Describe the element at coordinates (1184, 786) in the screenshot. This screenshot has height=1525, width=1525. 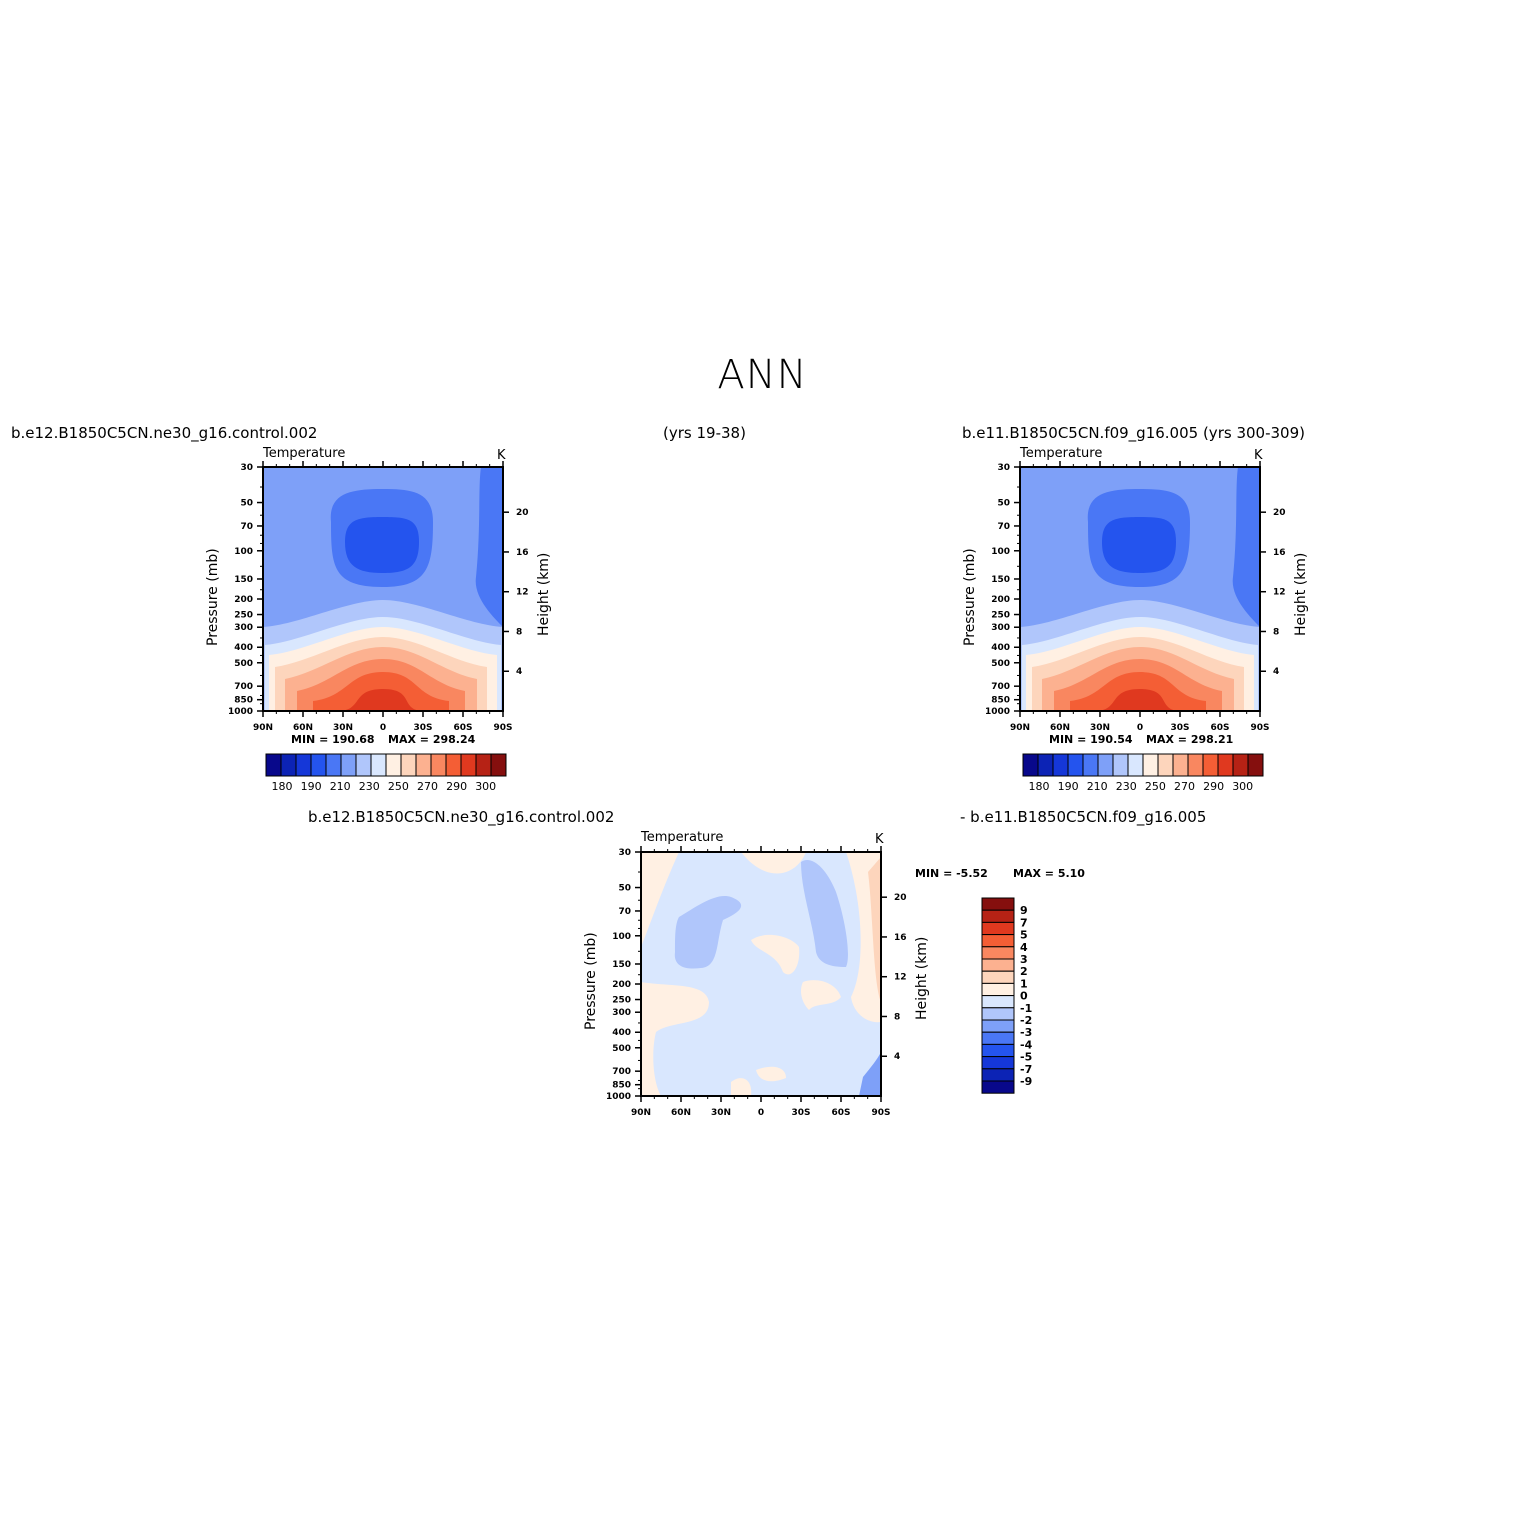
I see `colorbar-label: 270` at that location.